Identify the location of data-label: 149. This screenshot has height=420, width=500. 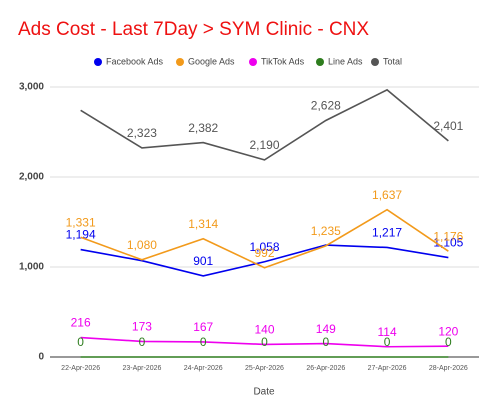
(326, 329).